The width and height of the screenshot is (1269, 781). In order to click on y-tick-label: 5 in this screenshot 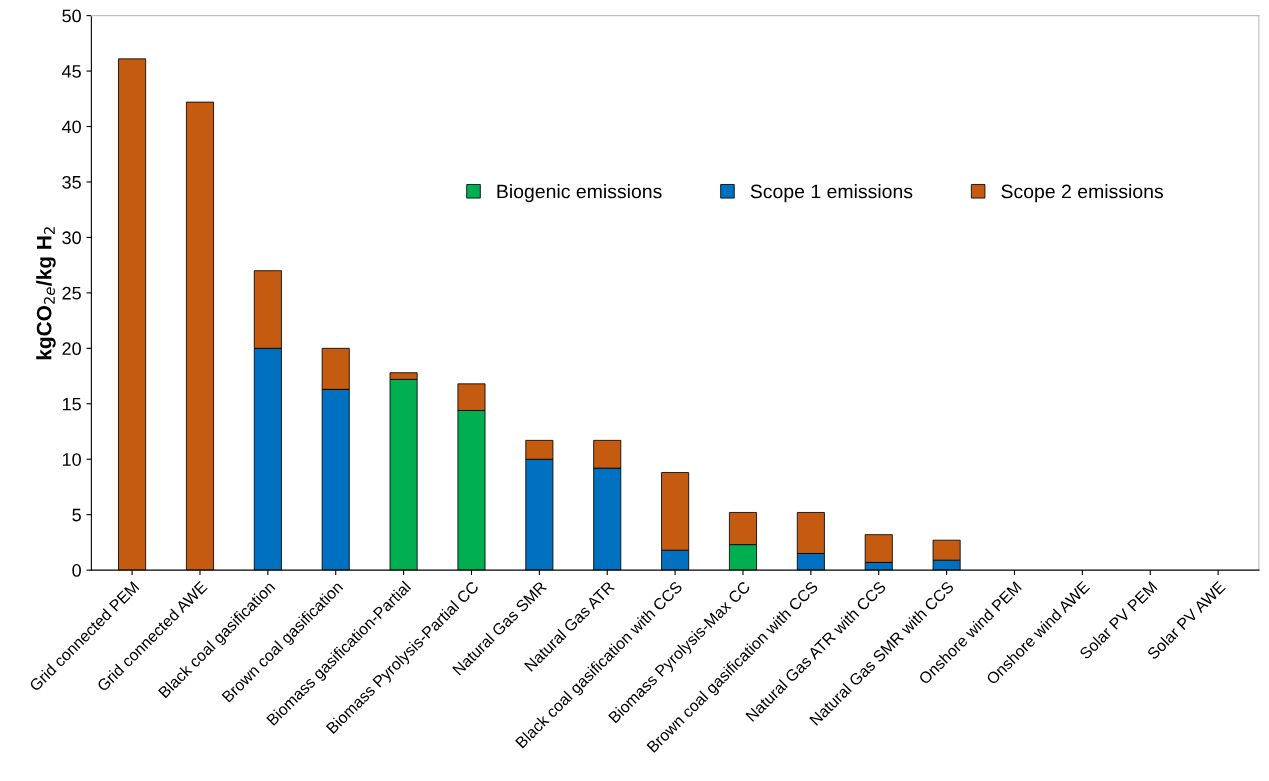, I will do `click(76, 515)`.